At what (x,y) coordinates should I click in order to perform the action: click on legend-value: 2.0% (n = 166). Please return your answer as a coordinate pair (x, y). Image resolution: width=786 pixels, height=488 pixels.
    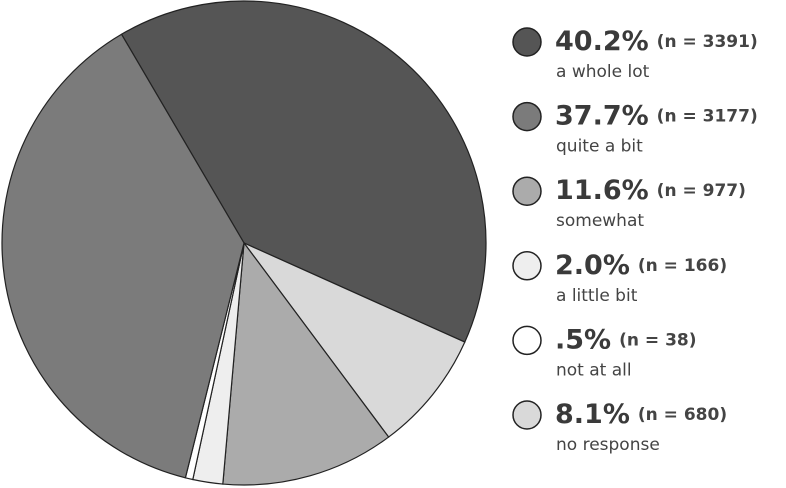
    Looking at the image, I should click on (641, 264).